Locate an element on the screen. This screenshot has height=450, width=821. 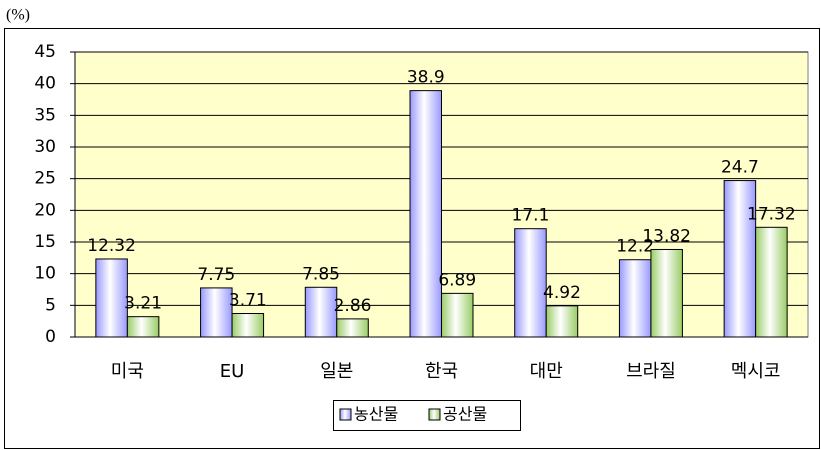
y-tick-label: 40 is located at coordinates (45, 84).